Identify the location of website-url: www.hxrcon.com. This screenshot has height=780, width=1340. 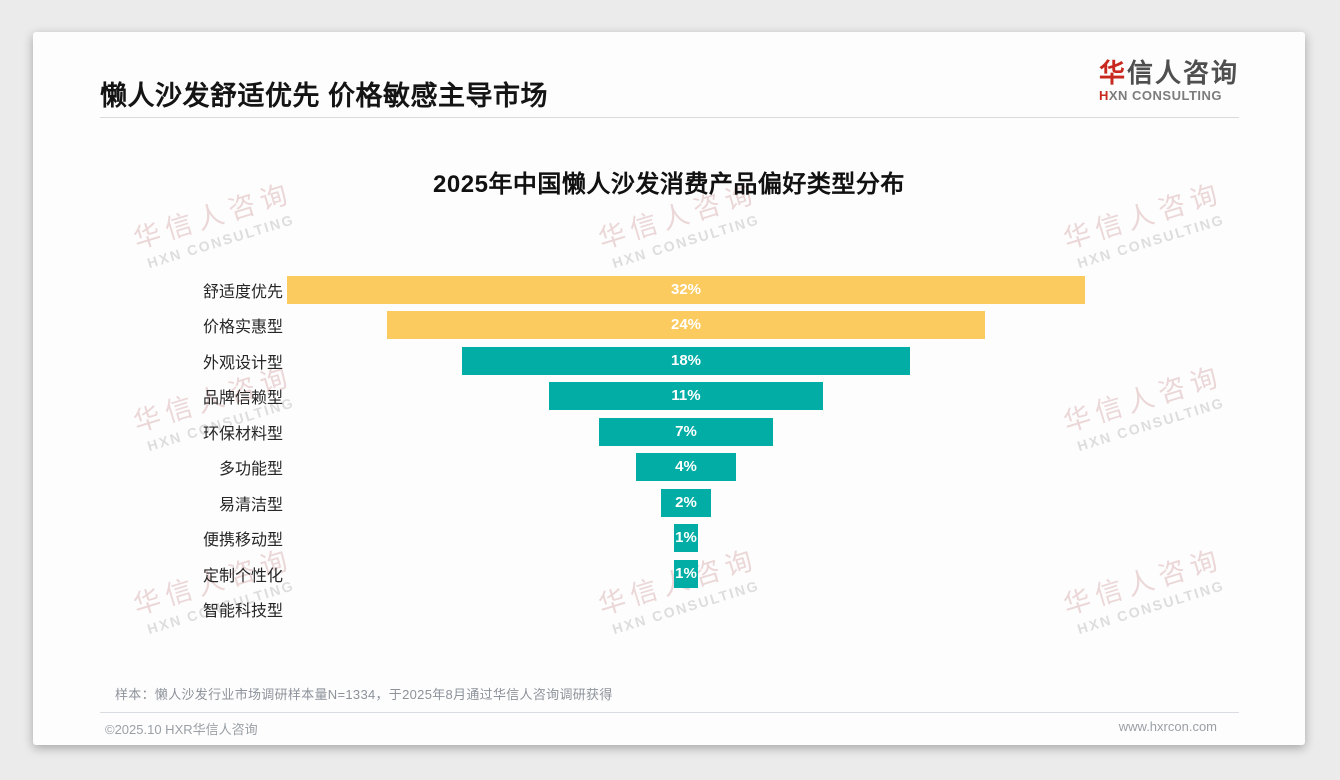
(1167, 726).